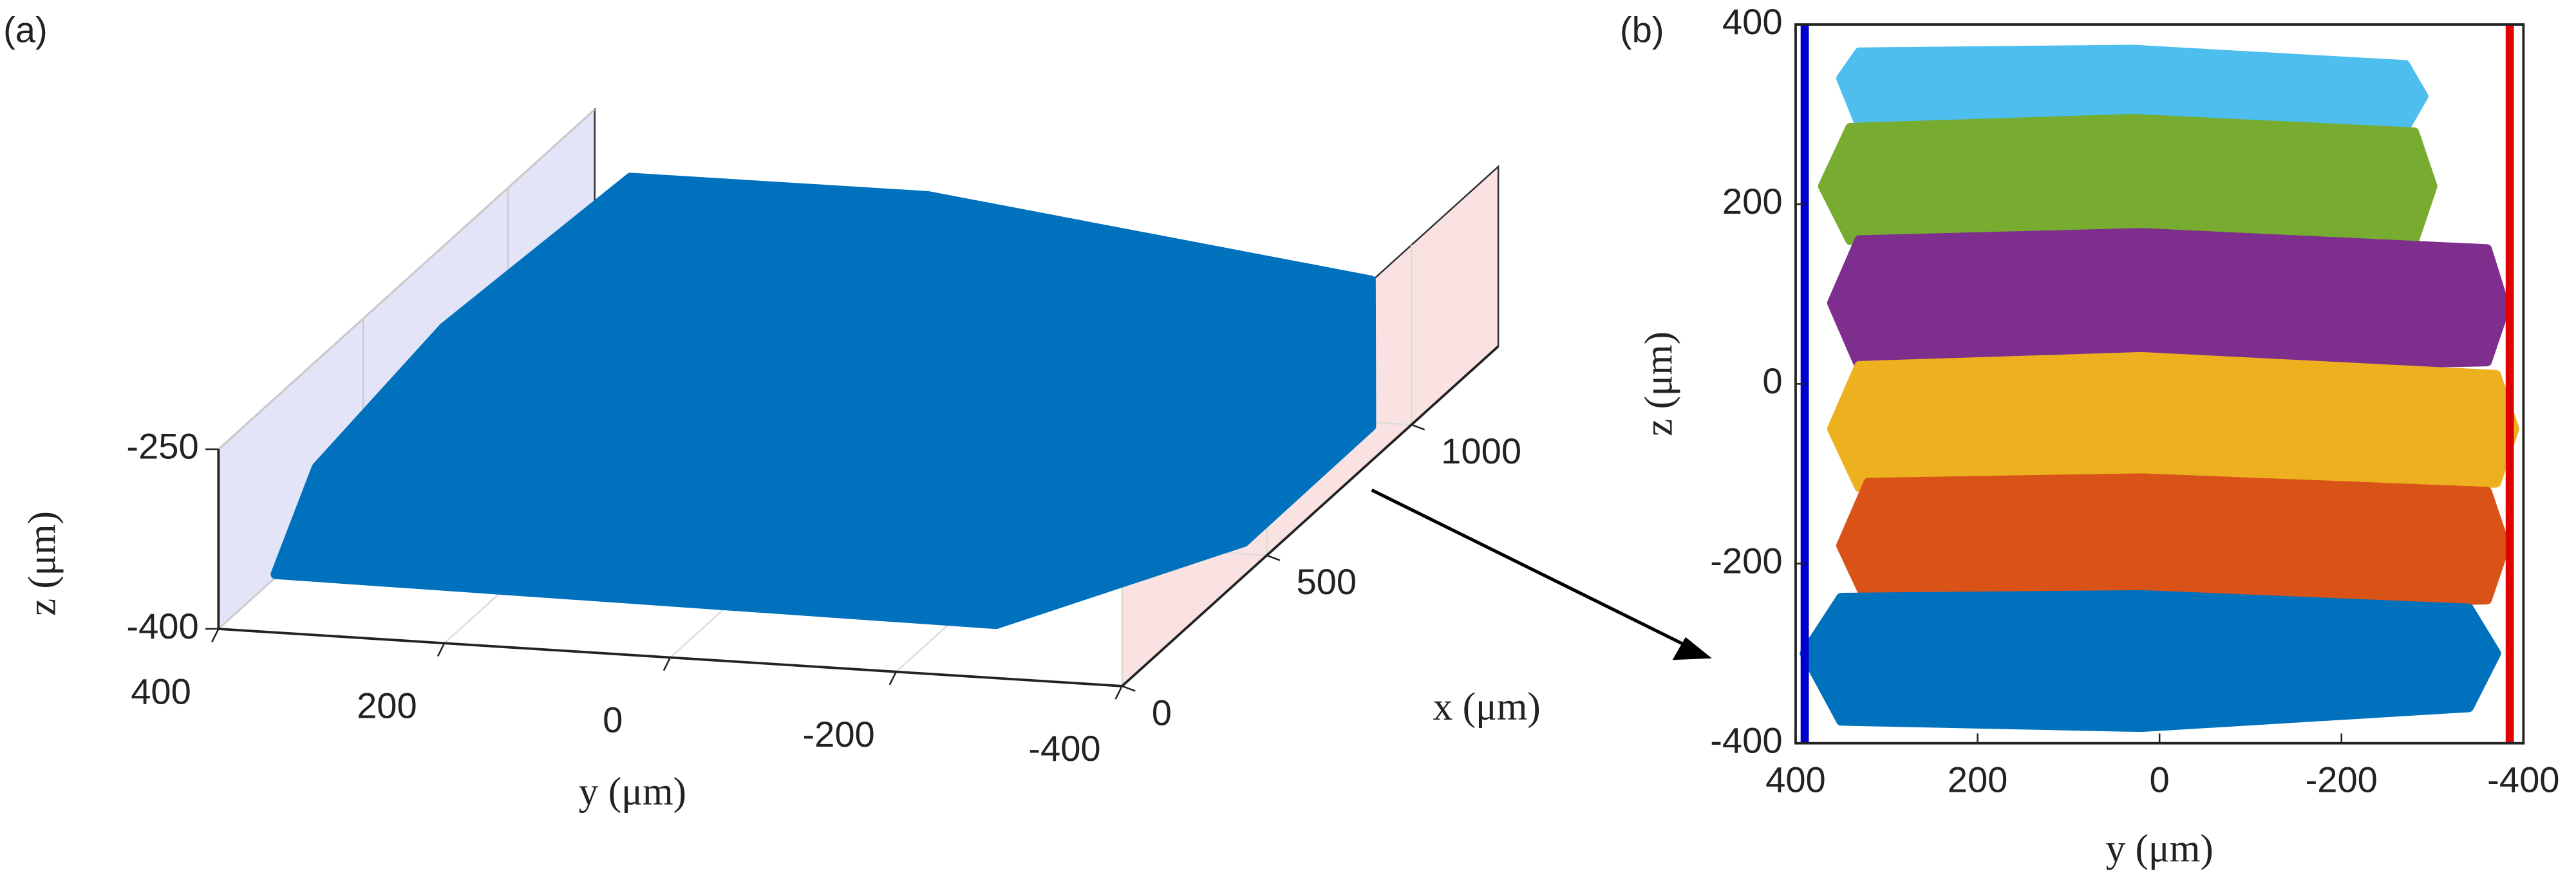 The width and height of the screenshot is (2576, 887). Describe the element at coordinates (1310, 516) in the screenshot. I see `axis-line` at that location.